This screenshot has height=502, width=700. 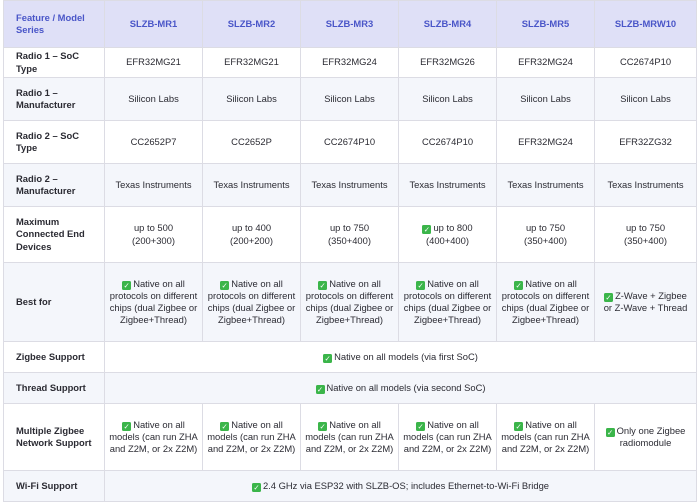 What do you see at coordinates (251, 24) in the screenshot?
I see `header-model: SLZB-MR2` at bounding box center [251, 24].